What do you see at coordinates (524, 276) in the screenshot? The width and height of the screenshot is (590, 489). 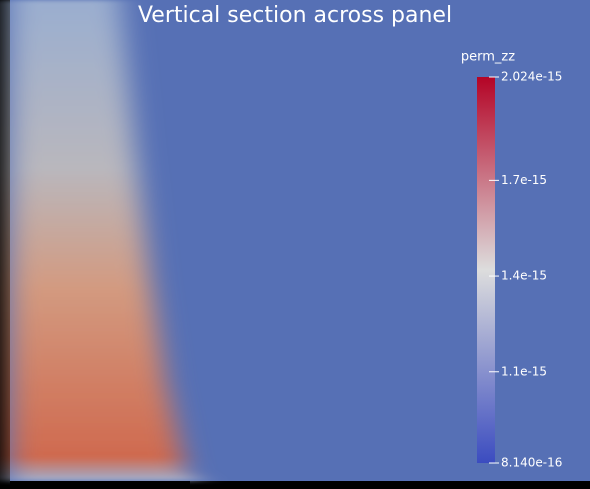 I see `colorbar-tick-label: 1.4e-15` at bounding box center [524, 276].